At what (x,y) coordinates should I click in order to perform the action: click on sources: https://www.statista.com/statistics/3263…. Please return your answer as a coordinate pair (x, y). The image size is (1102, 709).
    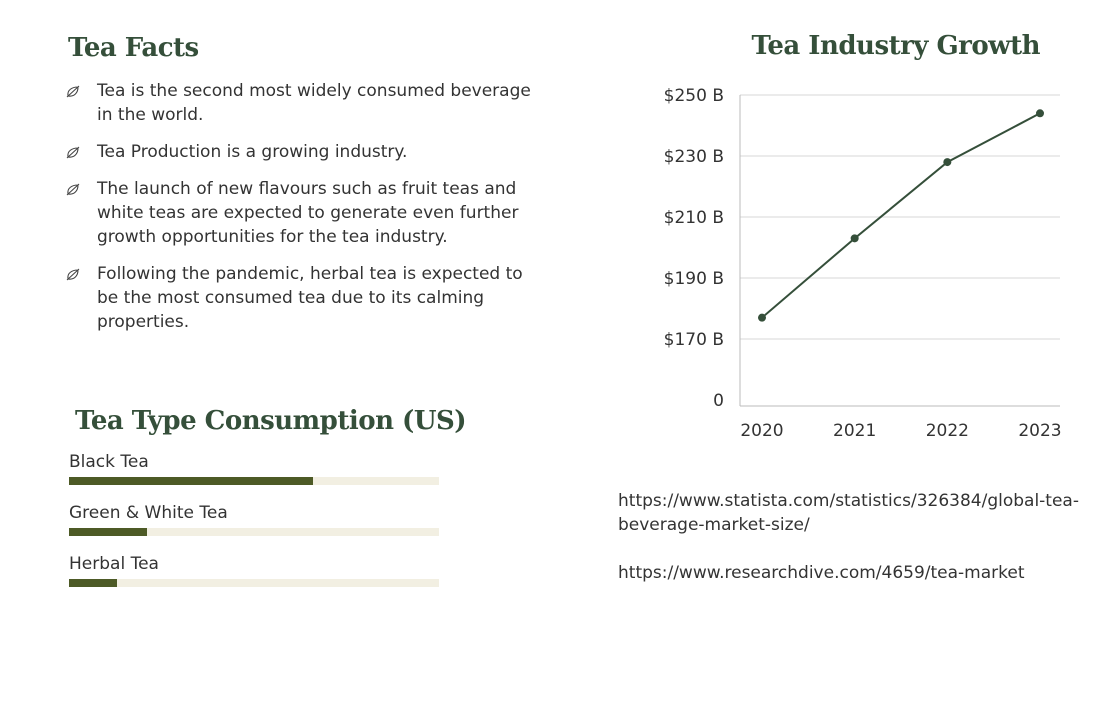
    Looking at the image, I should click on (853, 537).